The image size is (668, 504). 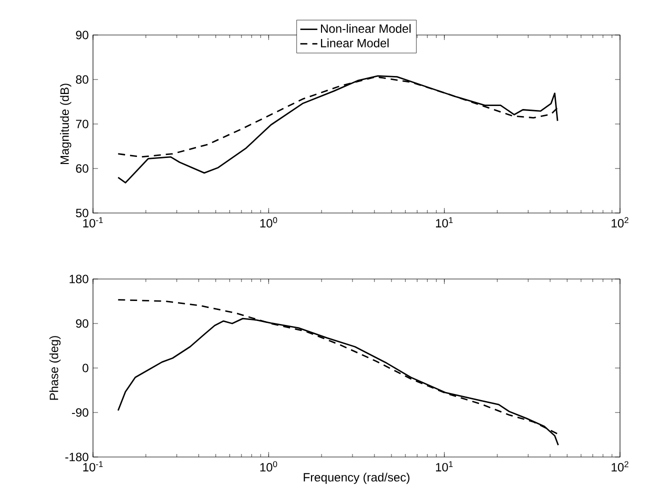 I want to click on y-tick-label: -180, so click(x=76, y=457).